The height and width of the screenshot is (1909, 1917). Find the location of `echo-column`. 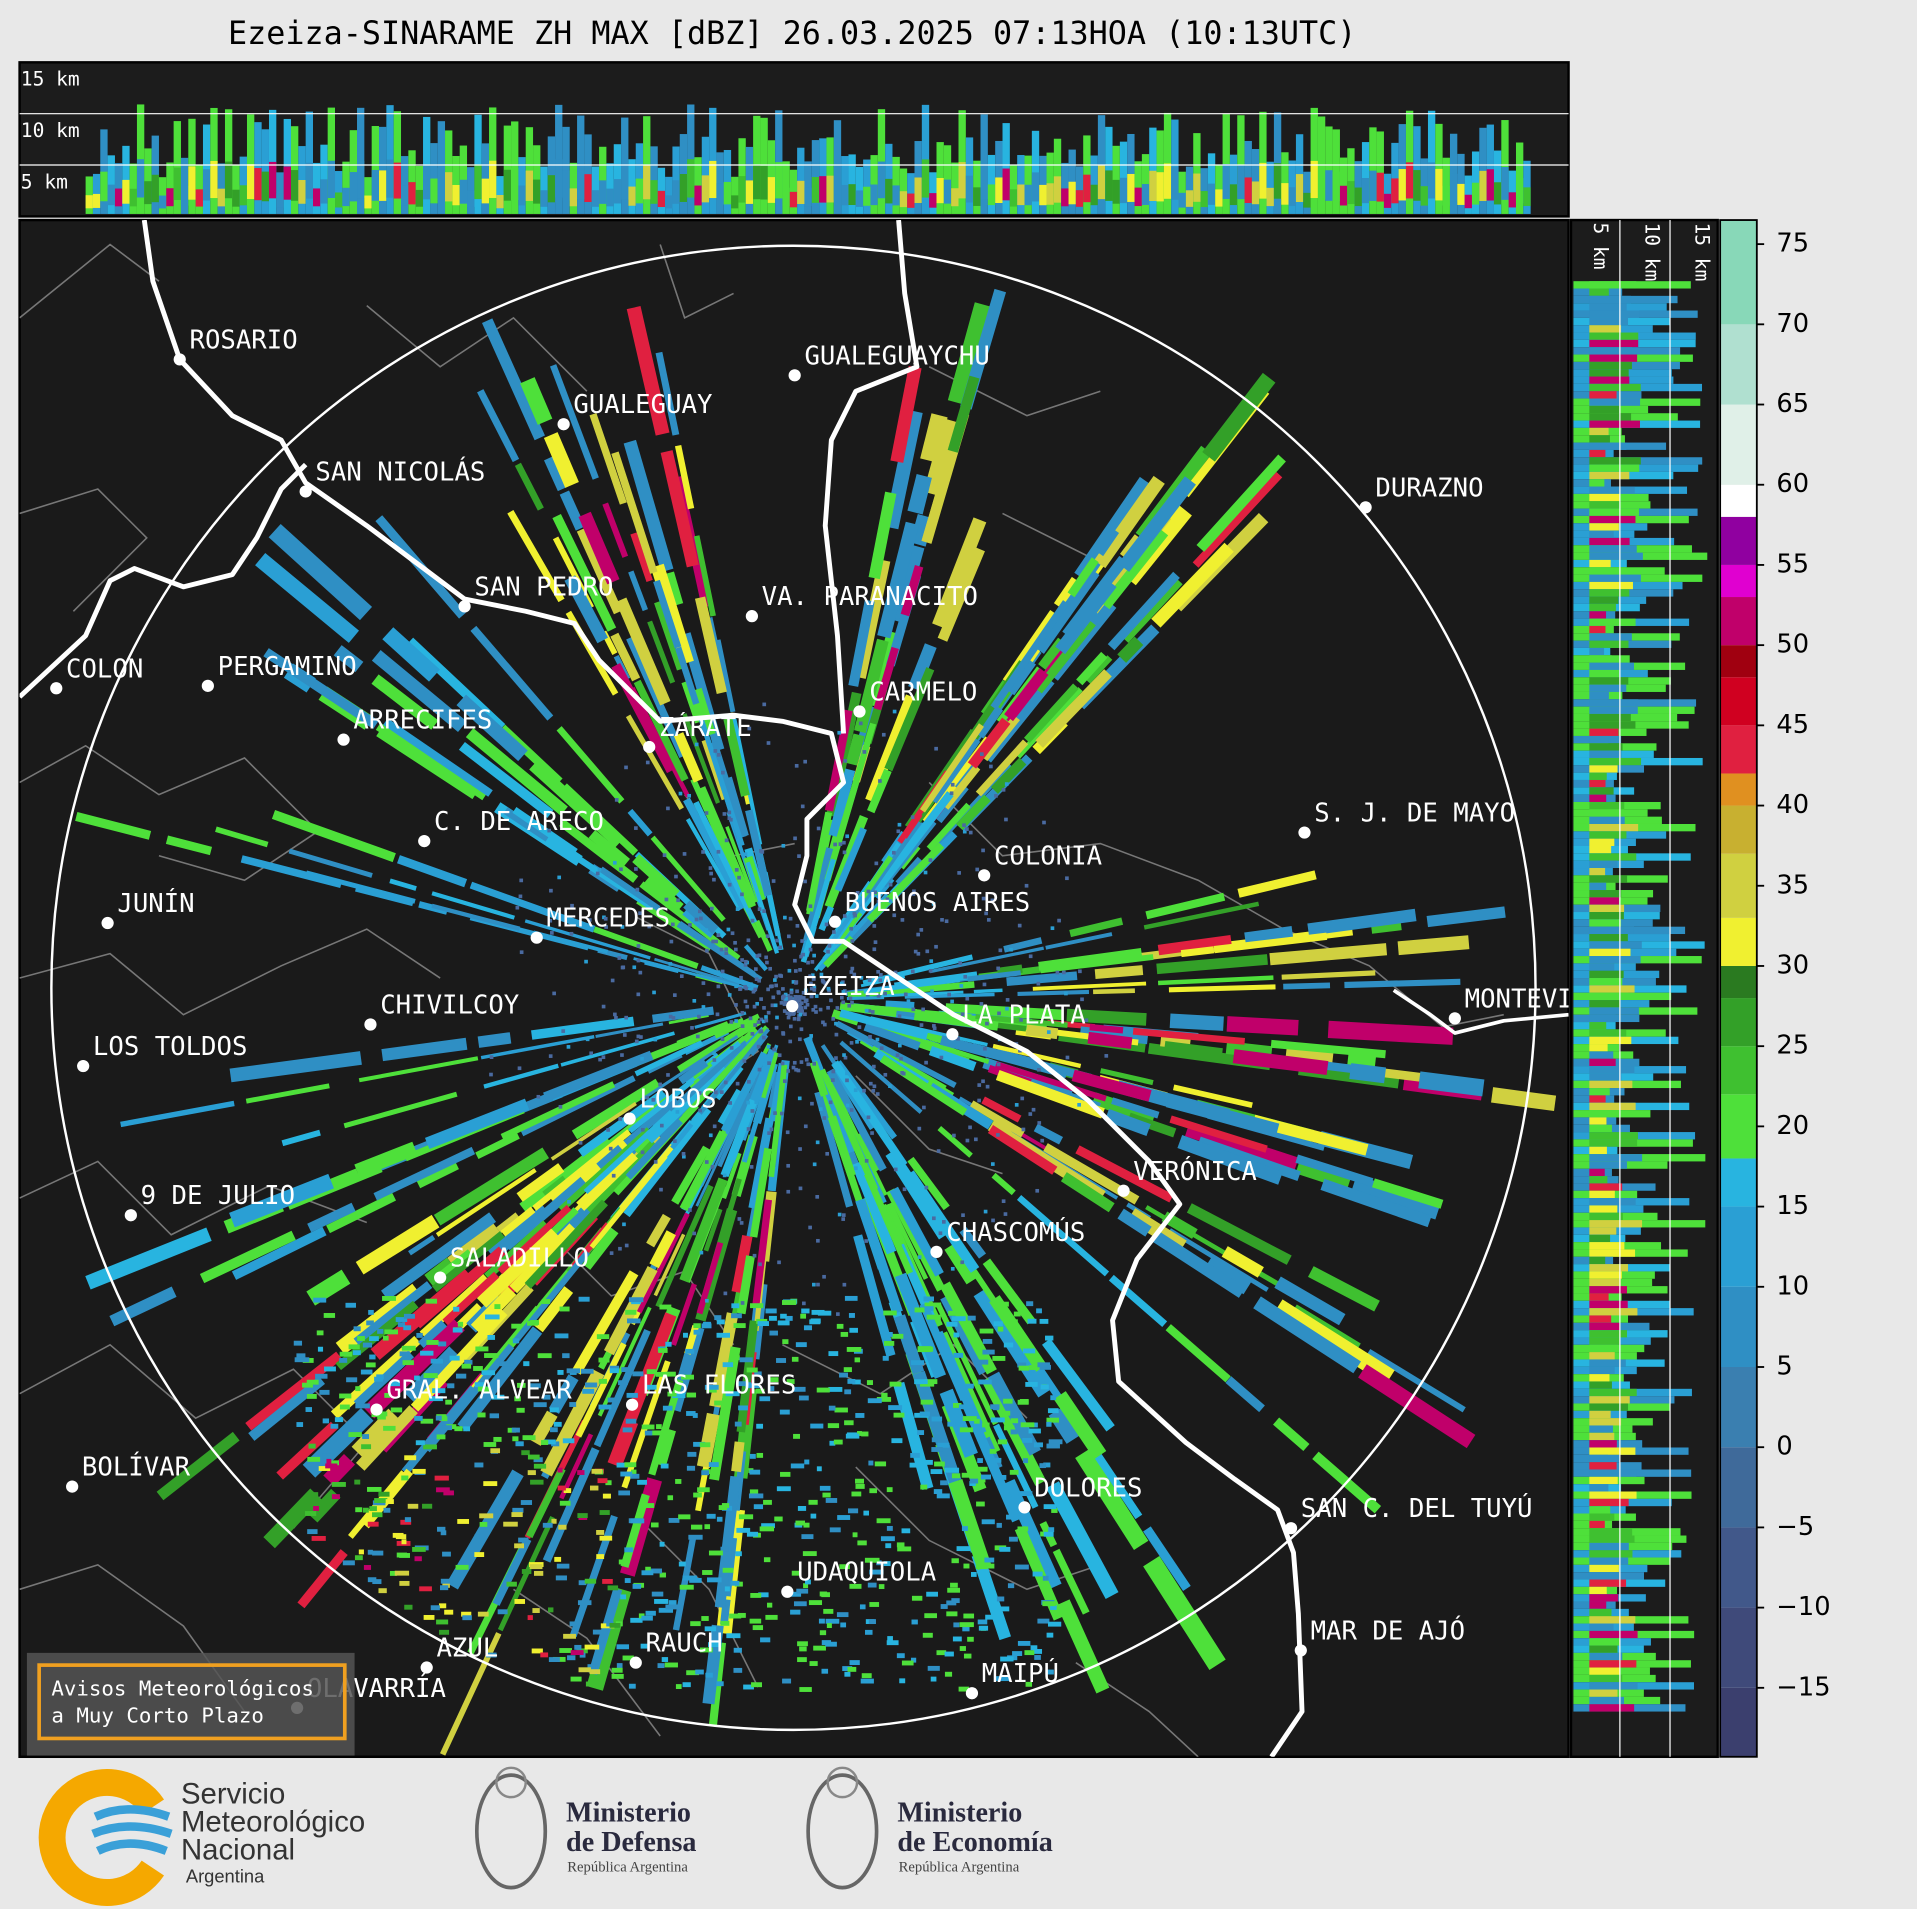

echo-column is located at coordinates (1307, 192).